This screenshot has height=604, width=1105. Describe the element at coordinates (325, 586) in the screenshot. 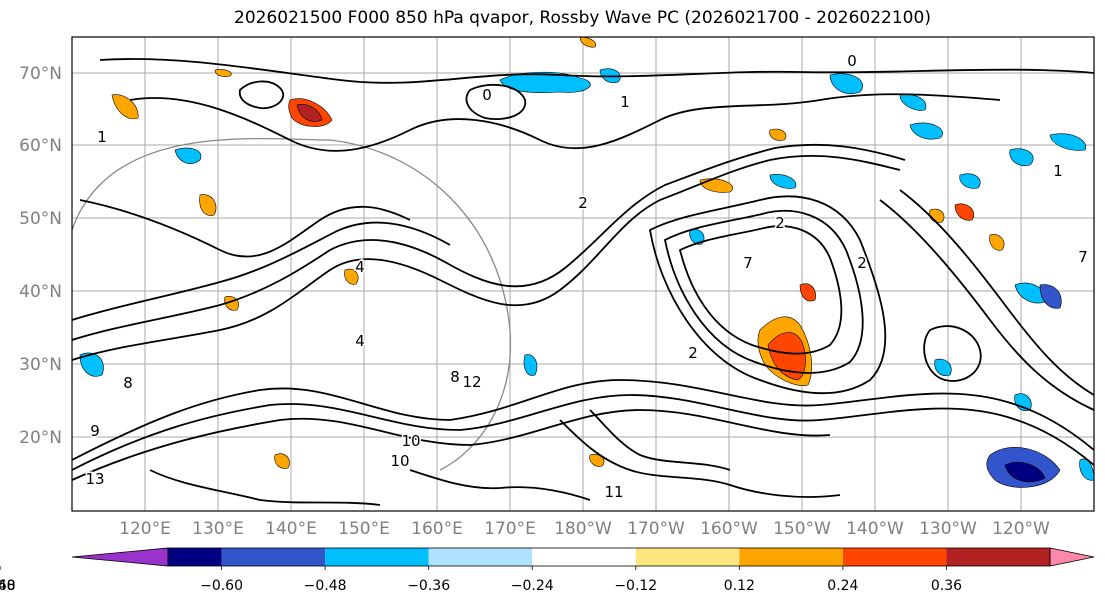

I see `colorbar-tick-label: −0.48` at that location.